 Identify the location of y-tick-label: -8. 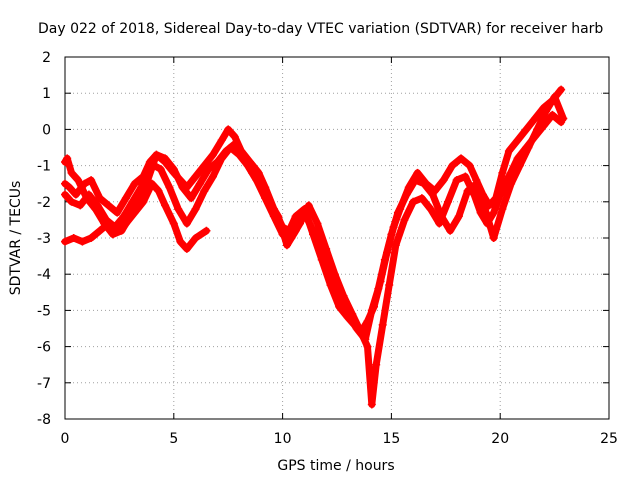
(44, 420).